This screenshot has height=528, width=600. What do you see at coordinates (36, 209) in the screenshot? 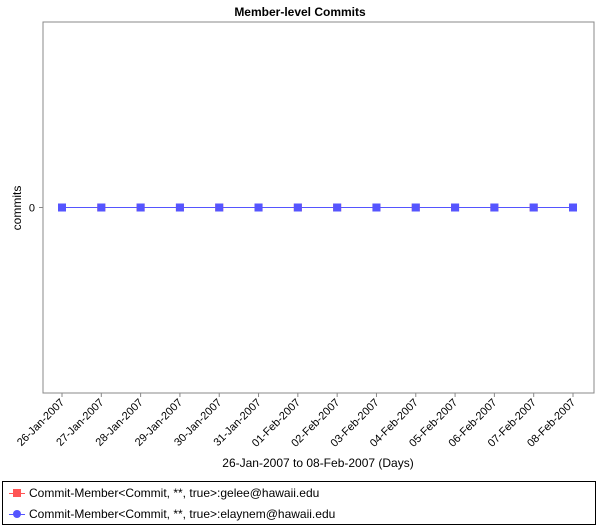
I see `y-ticks: 0` at bounding box center [36, 209].